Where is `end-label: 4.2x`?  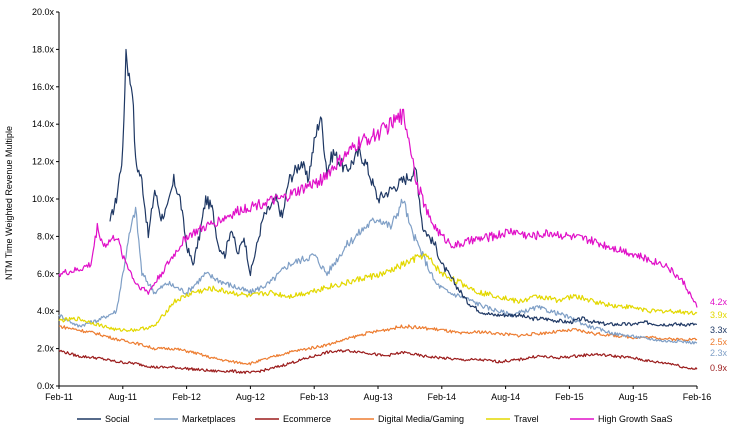
end-label: 4.2x is located at coordinates (719, 302).